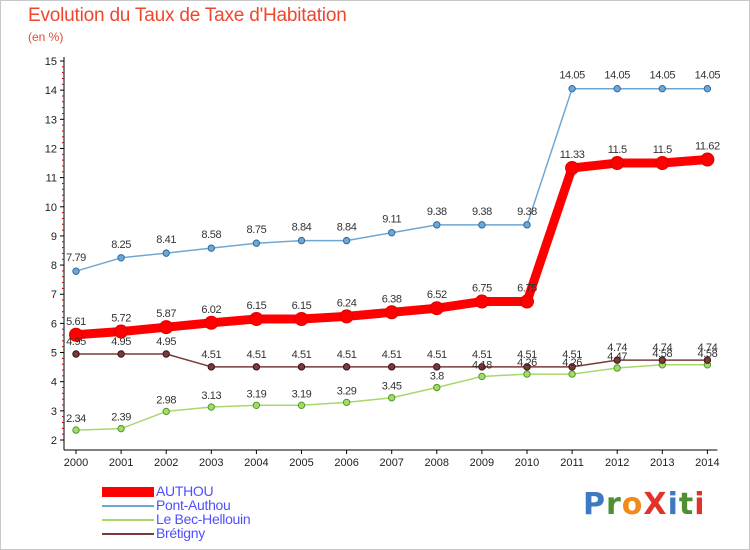  I want to click on y-tick-label: 2, so click(54, 441).